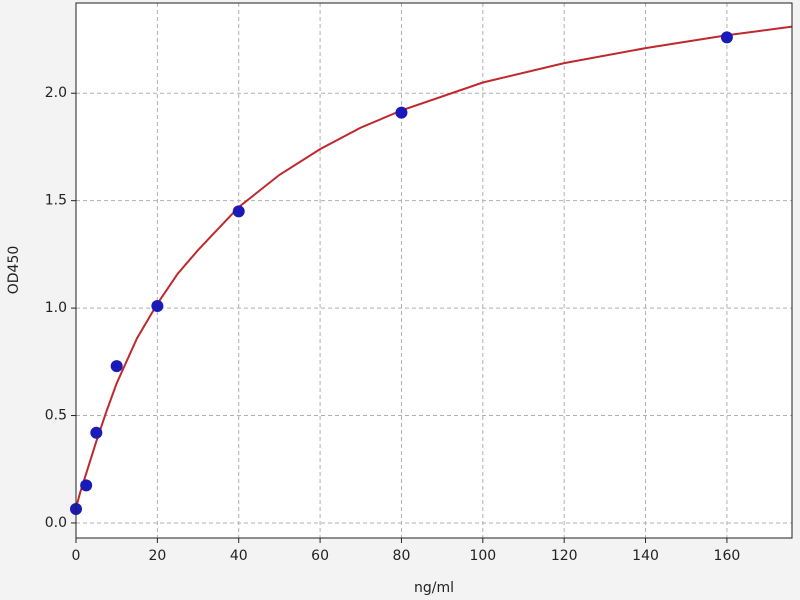 The height and width of the screenshot is (600, 800). Describe the element at coordinates (56, 416) in the screenshot. I see `y-tick-label: 0.5` at that location.